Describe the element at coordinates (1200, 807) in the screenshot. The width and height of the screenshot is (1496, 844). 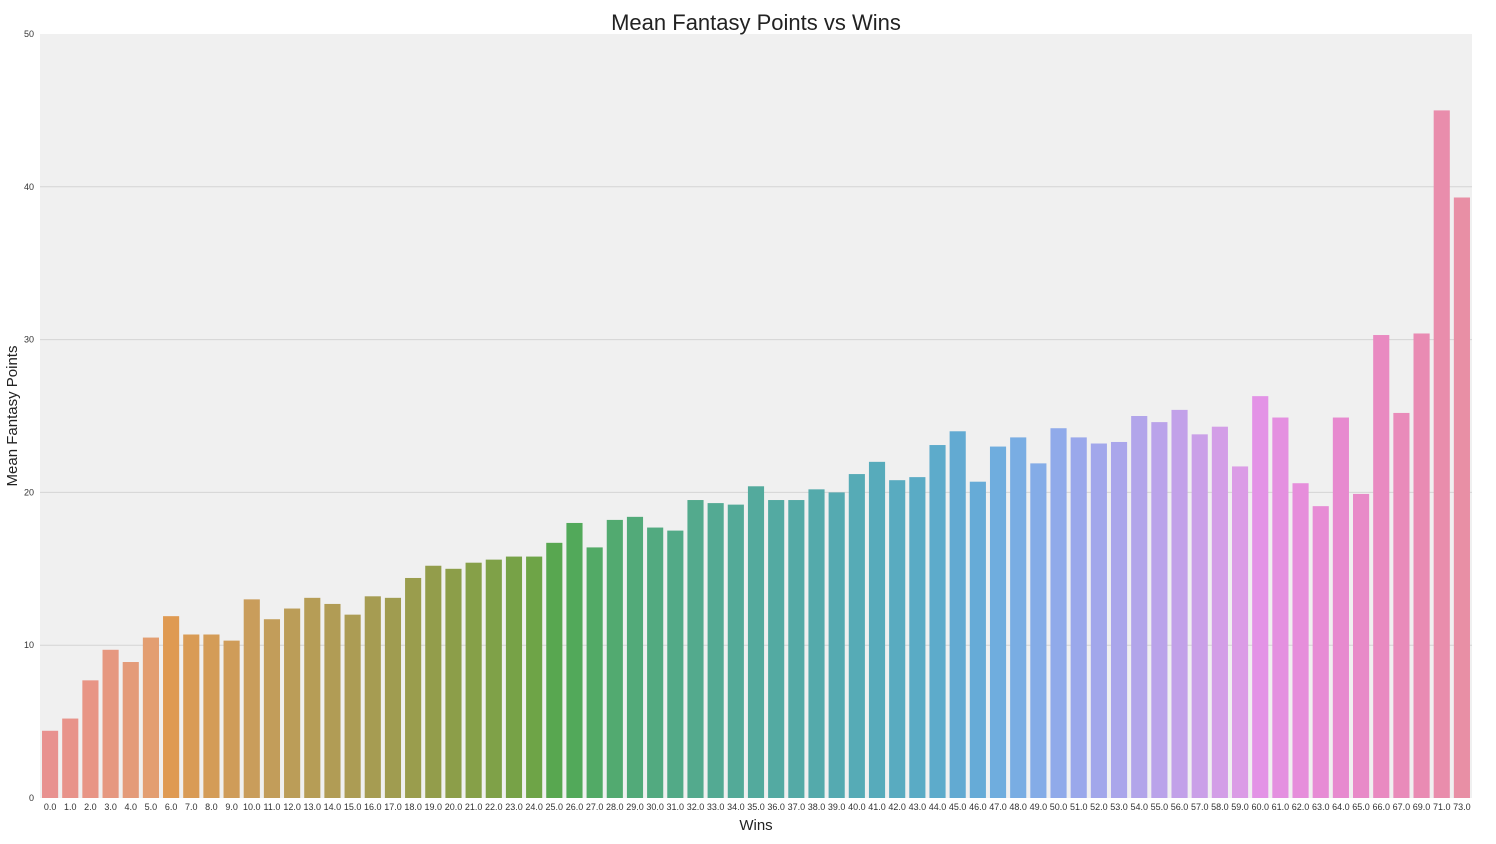
I see `x-tick-label: 57.0` at that location.